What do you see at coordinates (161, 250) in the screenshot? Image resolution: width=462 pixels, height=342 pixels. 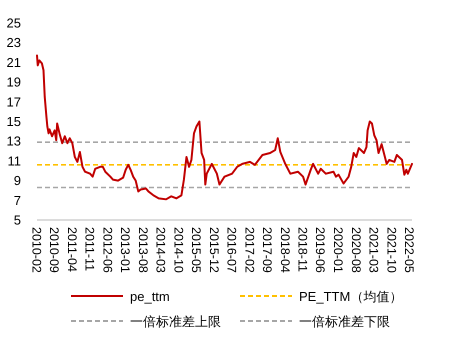 I see `x-tick-label: 2014-03` at bounding box center [161, 250].